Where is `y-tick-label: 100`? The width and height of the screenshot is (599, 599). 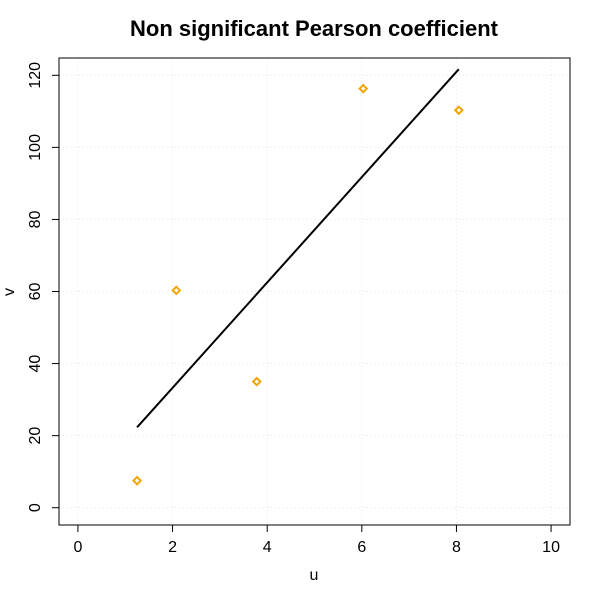
y-tick-label: 100 is located at coordinates (35, 147).